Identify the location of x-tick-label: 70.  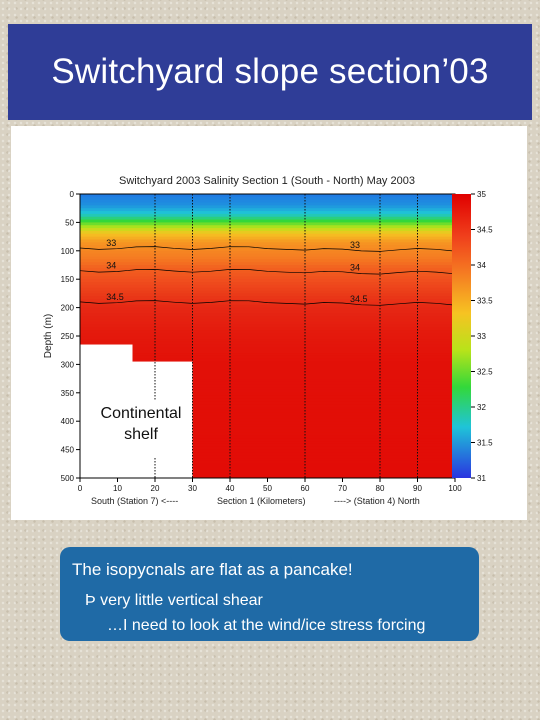
(342, 488).